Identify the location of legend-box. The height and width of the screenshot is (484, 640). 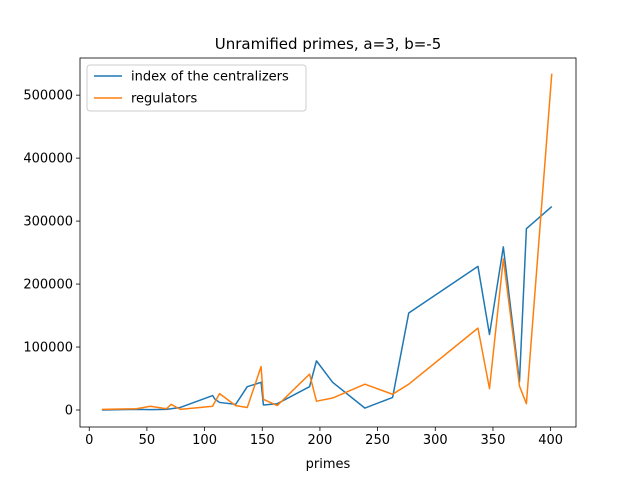
(196, 88).